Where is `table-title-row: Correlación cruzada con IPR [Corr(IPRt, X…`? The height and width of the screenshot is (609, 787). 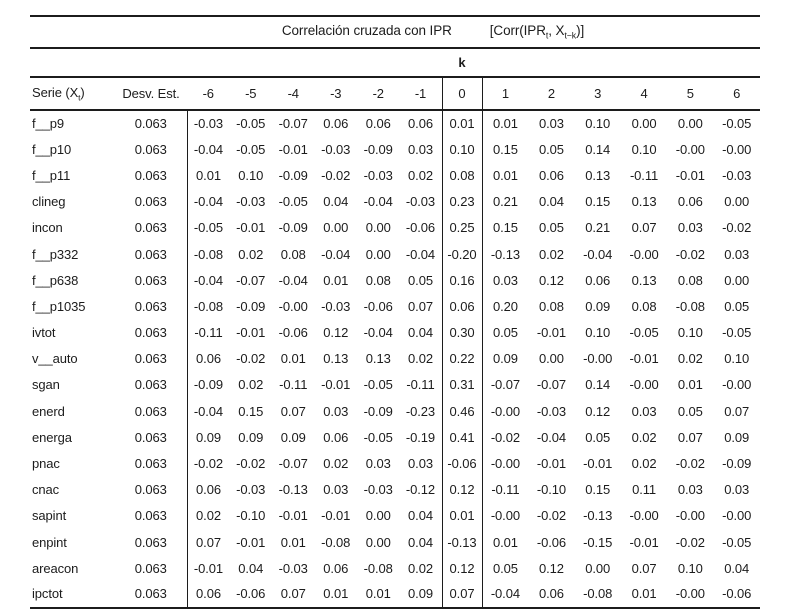 table-title-row: Correlación cruzada con IPR [Corr(IPRt, X… is located at coordinates (395, 32).